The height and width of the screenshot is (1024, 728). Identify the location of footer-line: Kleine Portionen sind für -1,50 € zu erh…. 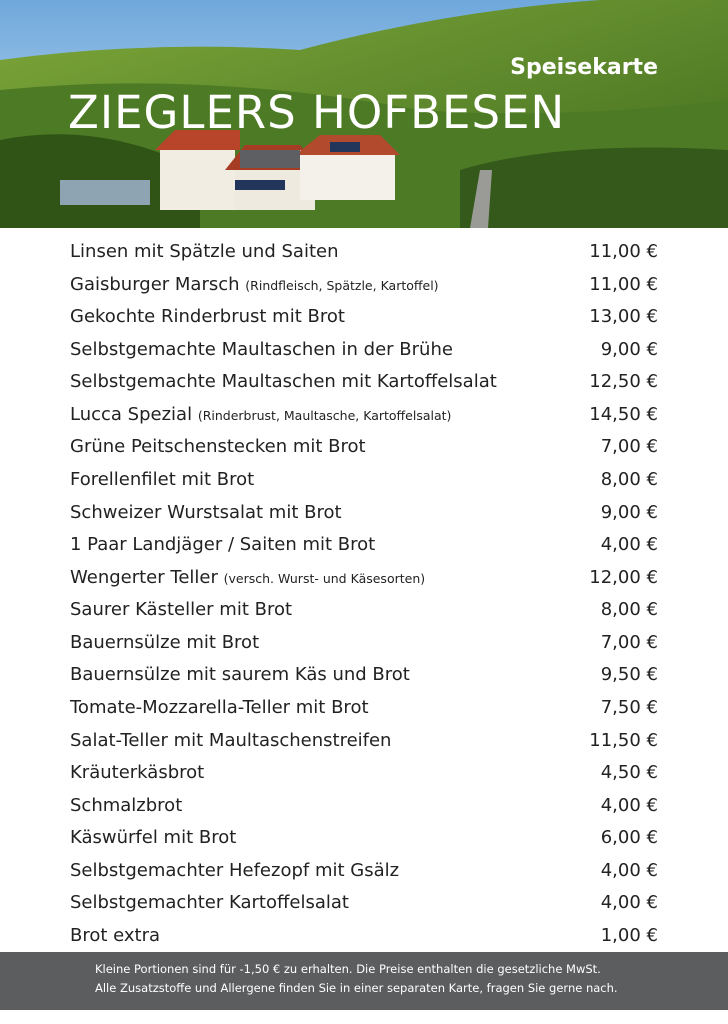
(348, 969).